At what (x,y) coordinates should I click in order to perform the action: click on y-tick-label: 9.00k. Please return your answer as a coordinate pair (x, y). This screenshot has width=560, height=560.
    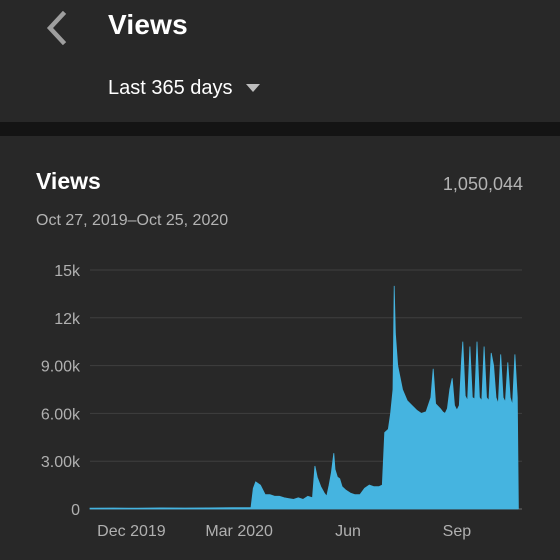
    Looking at the image, I should click on (61, 367).